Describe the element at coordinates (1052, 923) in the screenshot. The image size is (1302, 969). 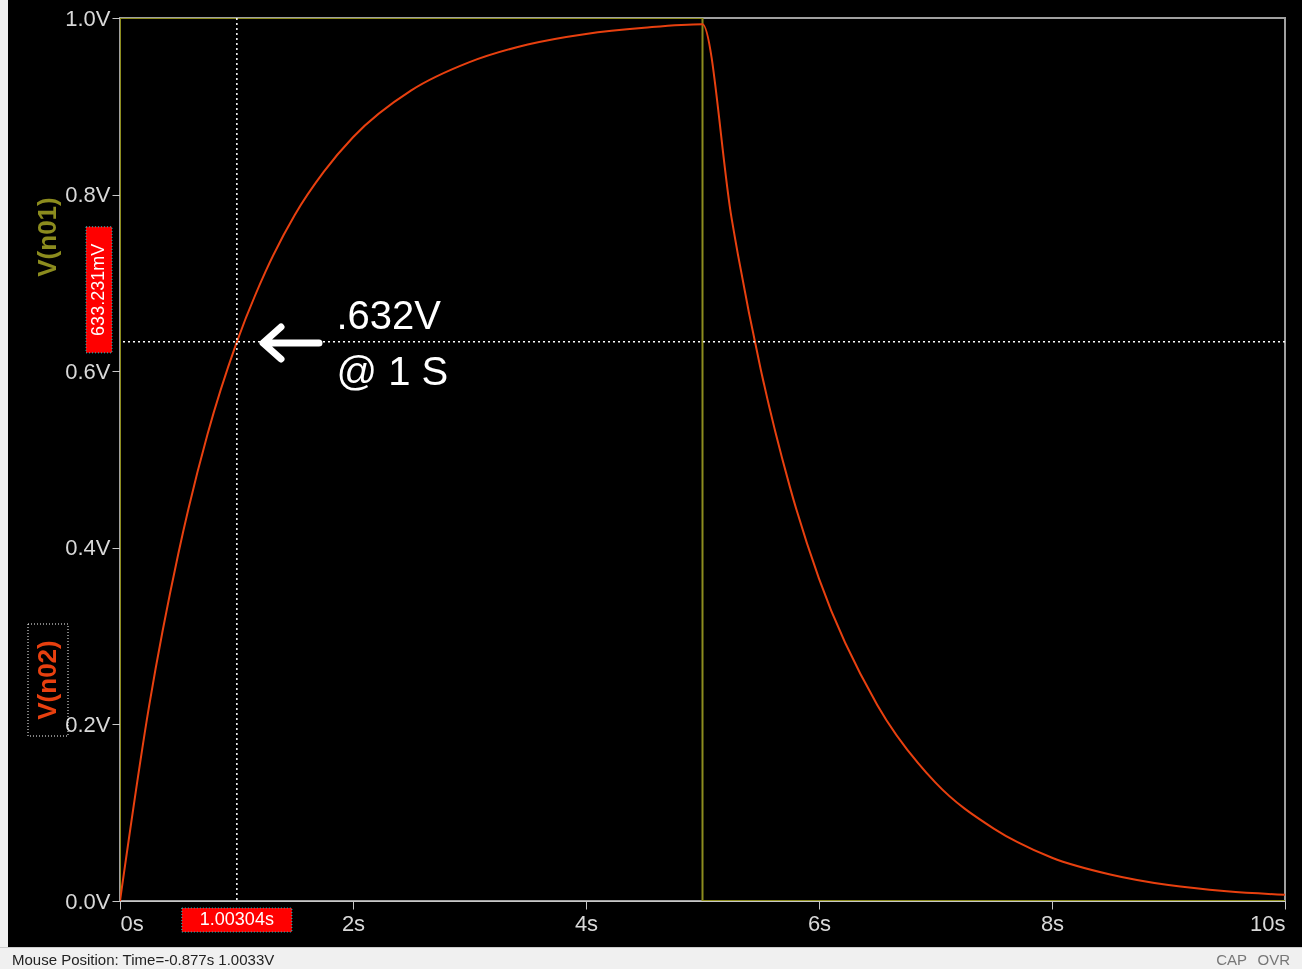
I see `x-tick-label: 8s` at that location.